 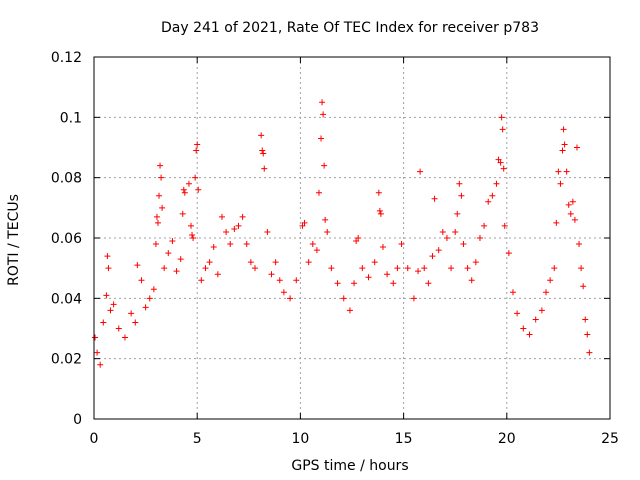 I want to click on x-axis-title: GPS time / hours, so click(x=349, y=466).